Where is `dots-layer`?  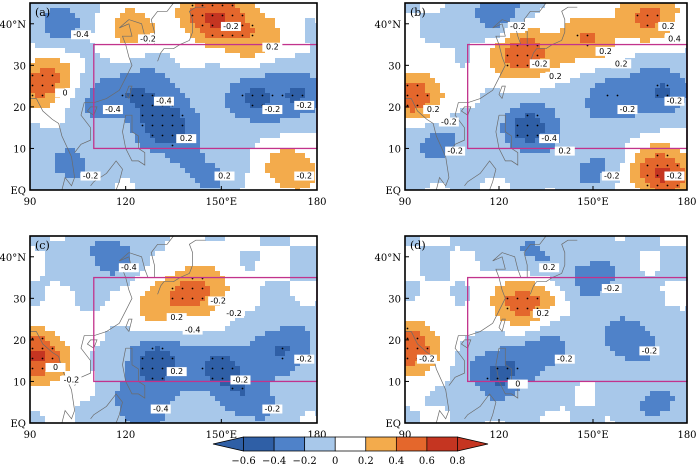 dots-layer is located at coordinates (542, 100).